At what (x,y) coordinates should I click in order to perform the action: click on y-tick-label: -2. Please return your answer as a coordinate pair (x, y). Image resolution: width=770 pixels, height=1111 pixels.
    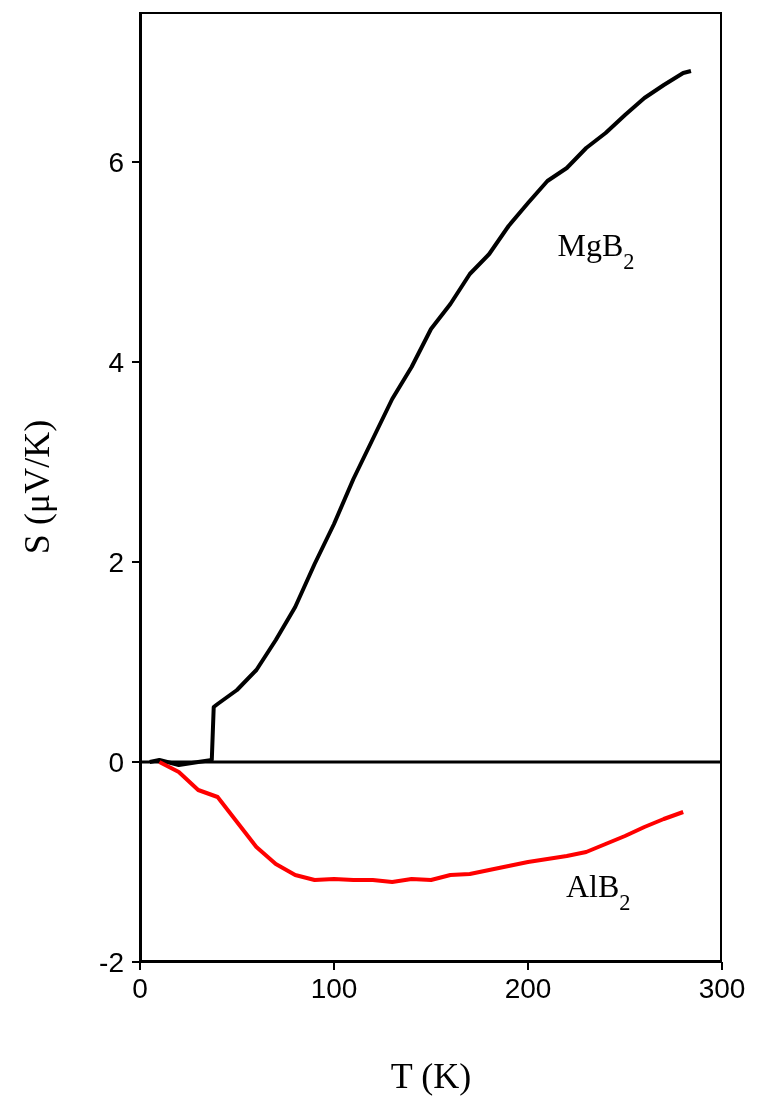
    Looking at the image, I should click on (111, 962).